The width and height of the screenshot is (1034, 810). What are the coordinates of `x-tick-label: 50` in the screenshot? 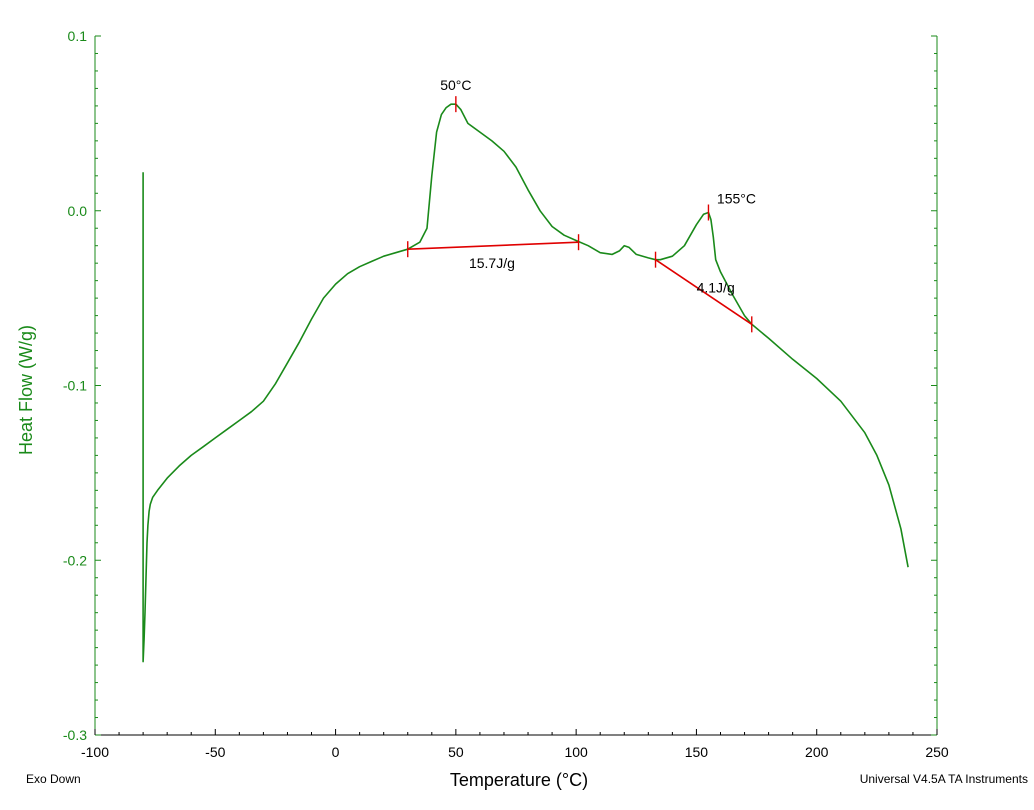 It's located at (456, 752).